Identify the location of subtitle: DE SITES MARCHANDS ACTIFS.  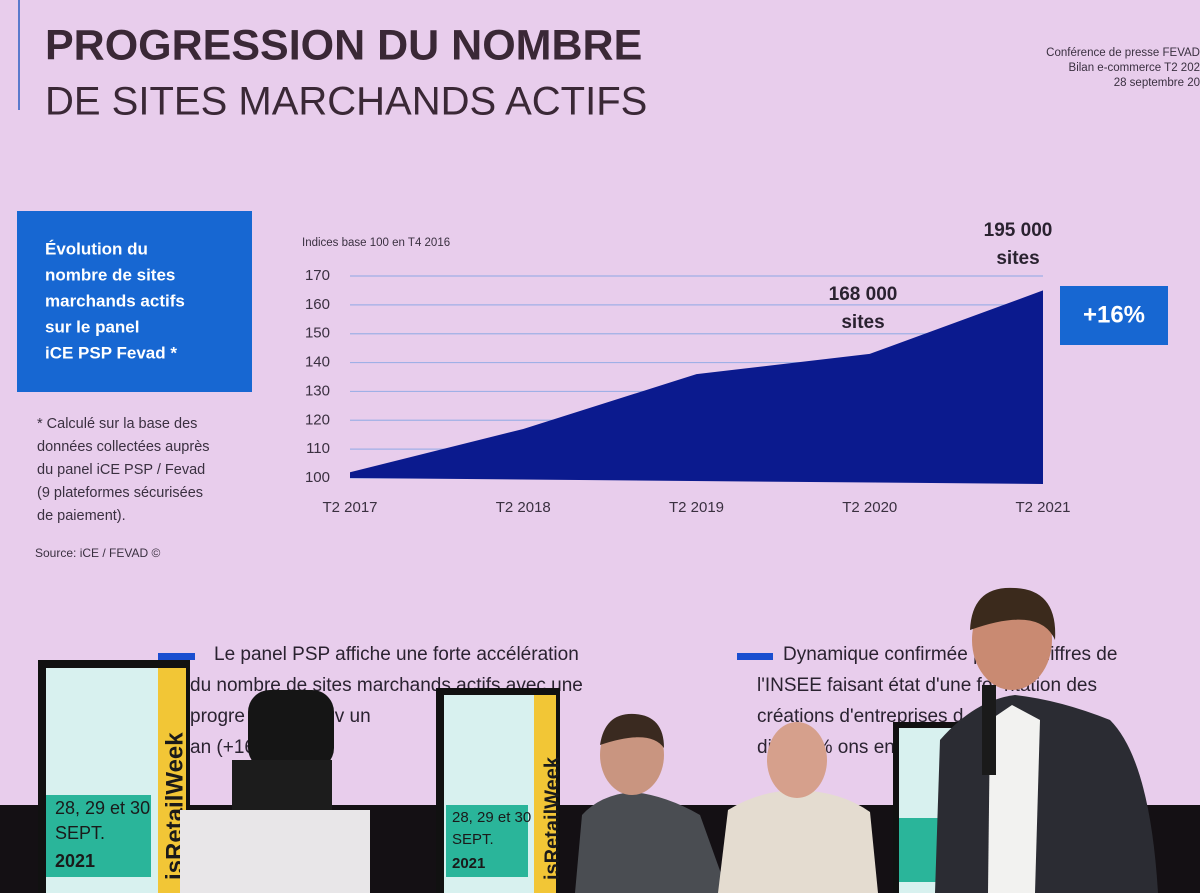
(346, 102).